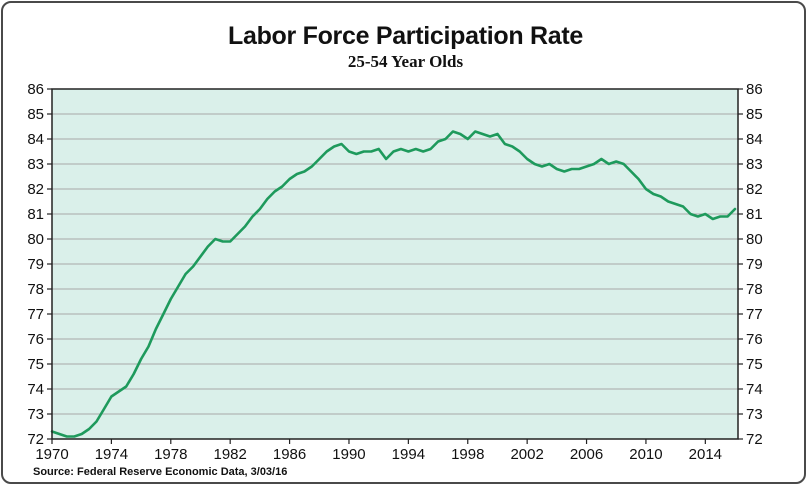 Image resolution: width=811 pixels, height=488 pixels. Describe the element at coordinates (754, 189) in the screenshot. I see `y-tick-label-right: 82` at that location.